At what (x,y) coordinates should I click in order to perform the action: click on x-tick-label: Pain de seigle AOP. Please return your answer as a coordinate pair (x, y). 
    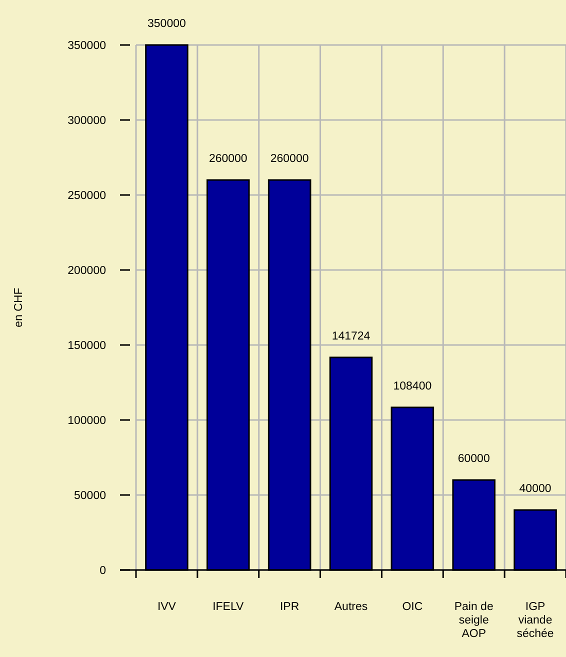
    Looking at the image, I should click on (474, 620).